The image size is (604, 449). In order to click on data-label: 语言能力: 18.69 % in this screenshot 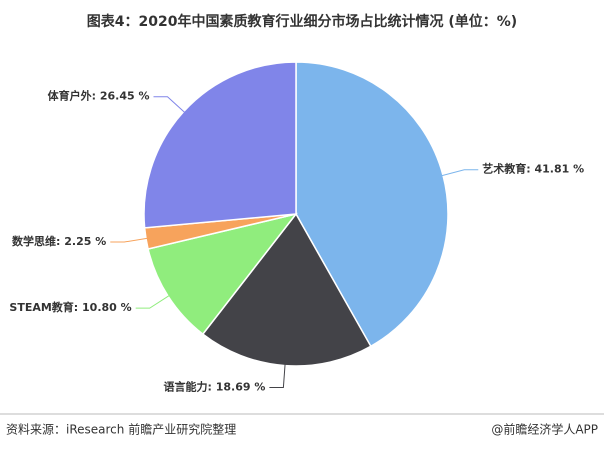, I will do `click(215, 387)`.